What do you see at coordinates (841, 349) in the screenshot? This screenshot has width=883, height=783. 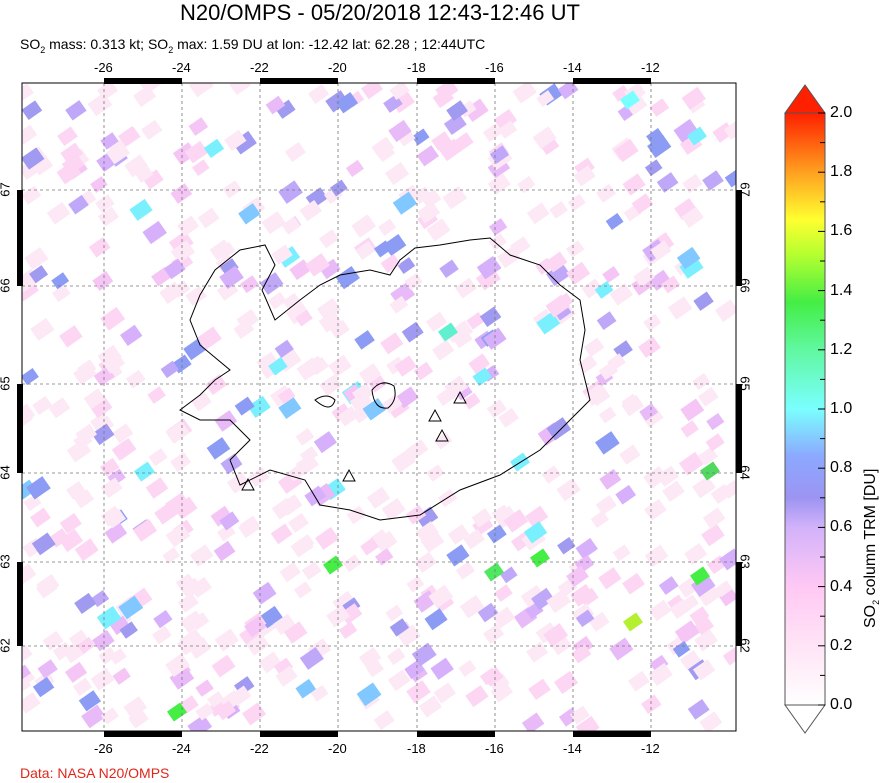 I see `colorbar-tick-label: 1.2` at bounding box center [841, 349].